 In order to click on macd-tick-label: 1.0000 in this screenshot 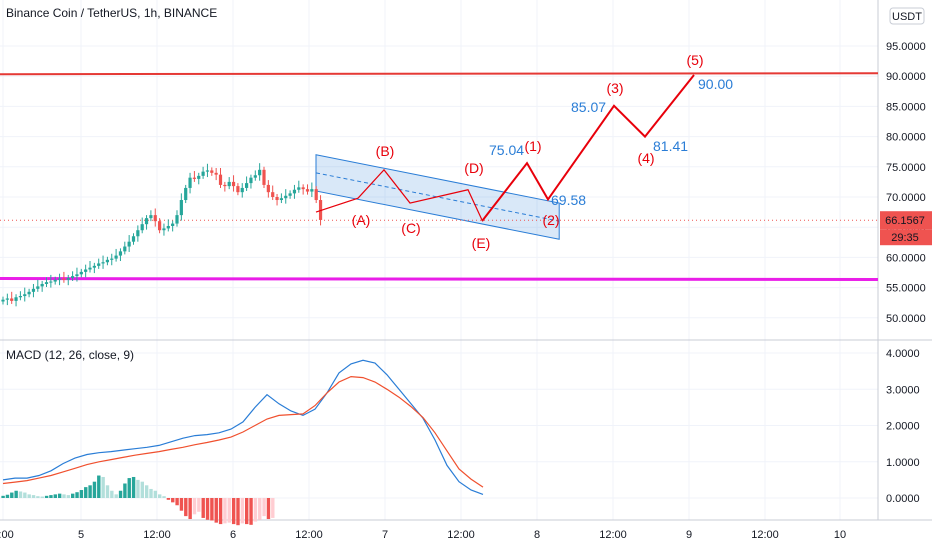, I will do `click(903, 463)`.